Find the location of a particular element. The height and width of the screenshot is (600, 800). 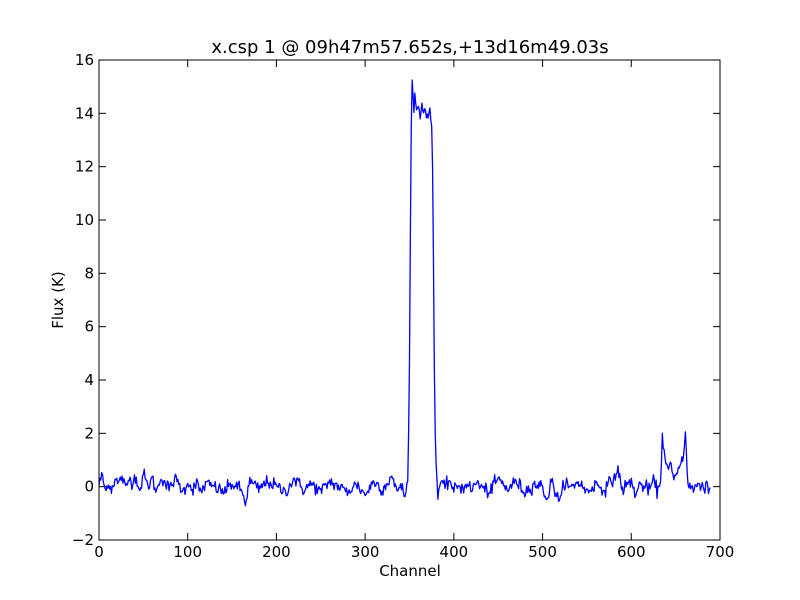

y-tick-label: 2 is located at coordinates (89, 433).